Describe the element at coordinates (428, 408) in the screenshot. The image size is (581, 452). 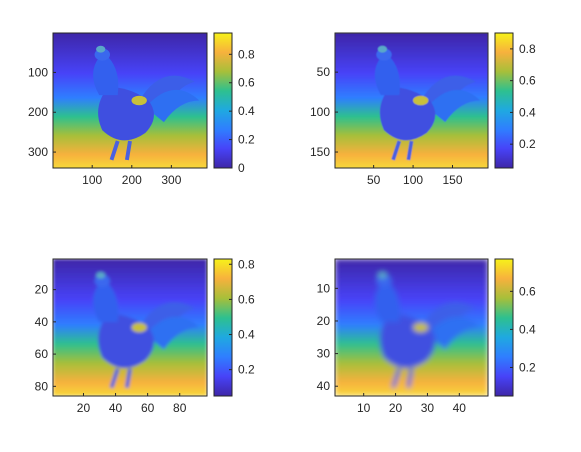
I see `x-tick-label: 30` at that location.